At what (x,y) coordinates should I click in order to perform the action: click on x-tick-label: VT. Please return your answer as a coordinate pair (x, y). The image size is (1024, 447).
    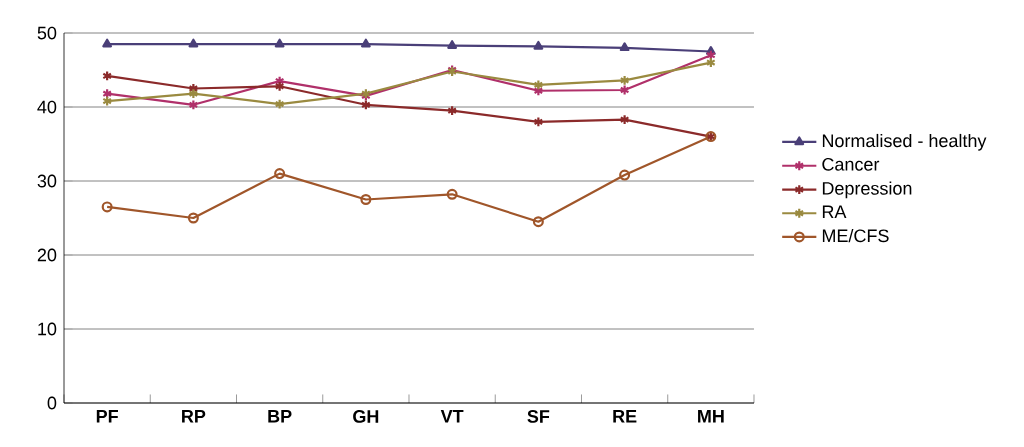
    Looking at the image, I should click on (452, 416).